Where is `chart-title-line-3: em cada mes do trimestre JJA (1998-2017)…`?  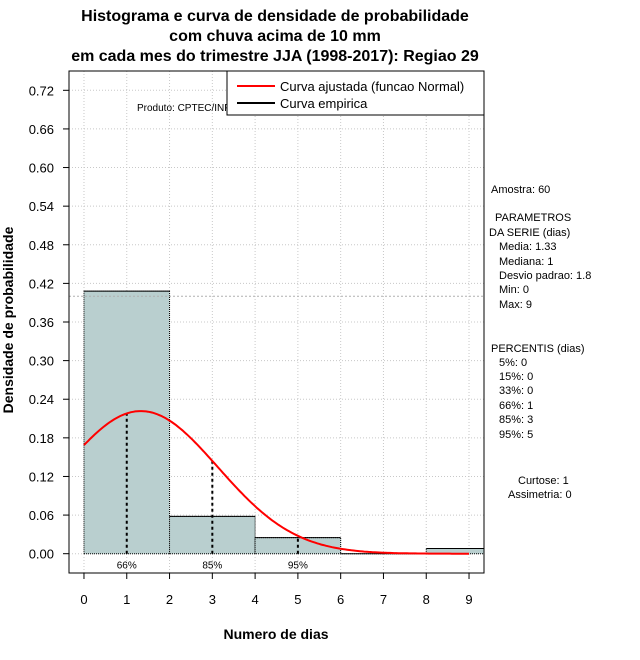 chart-title-line-3: em cada mes do trimestre JJA (1998-2017)… is located at coordinates (275, 56).